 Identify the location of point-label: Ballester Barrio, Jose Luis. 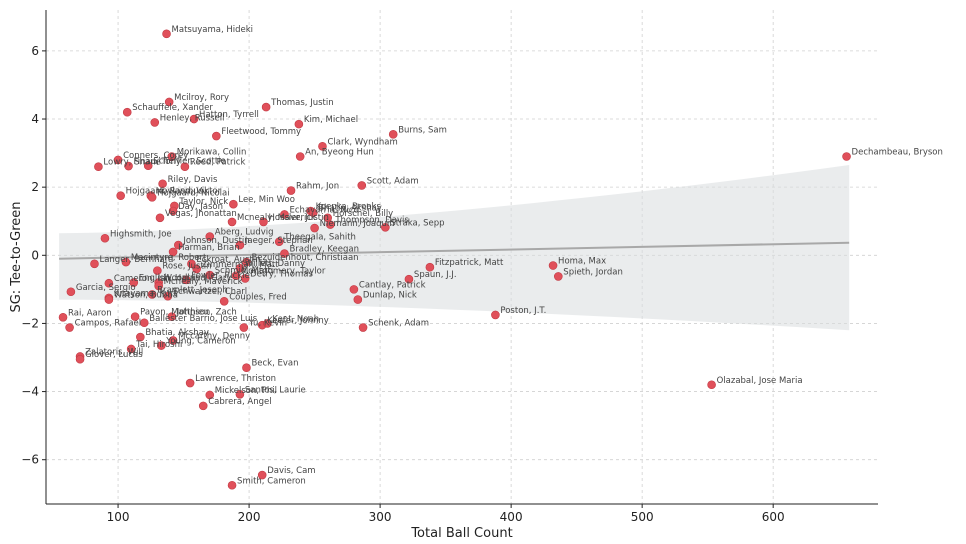
(203, 319).